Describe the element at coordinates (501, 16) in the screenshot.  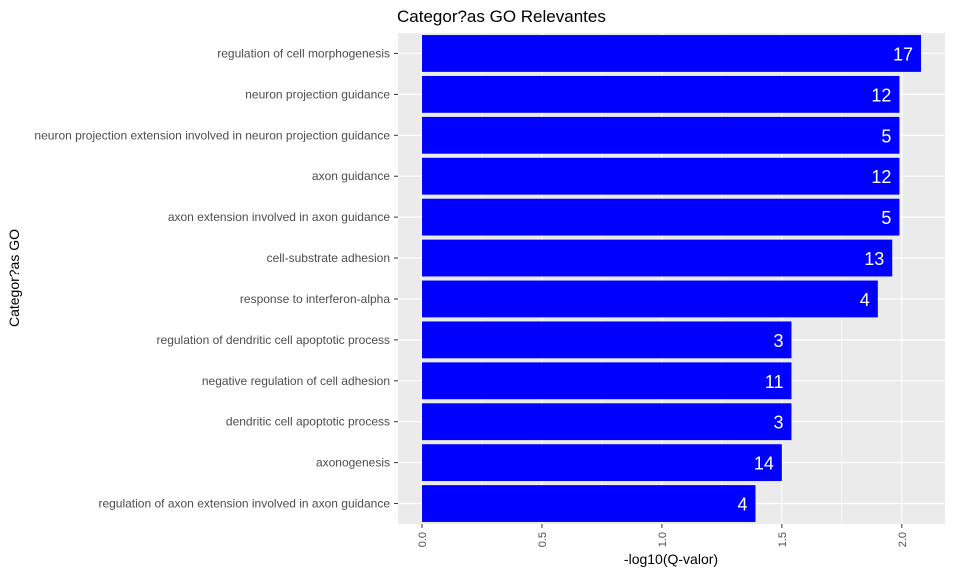
I see `chart-title: Categor?as GO Relevantes` at that location.